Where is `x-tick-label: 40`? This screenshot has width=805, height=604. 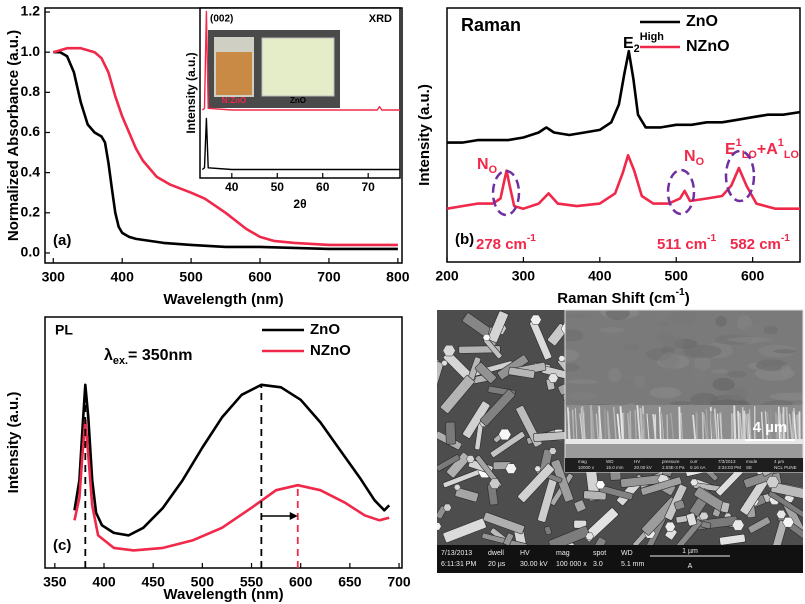 x-tick-label: 40 is located at coordinates (232, 187).